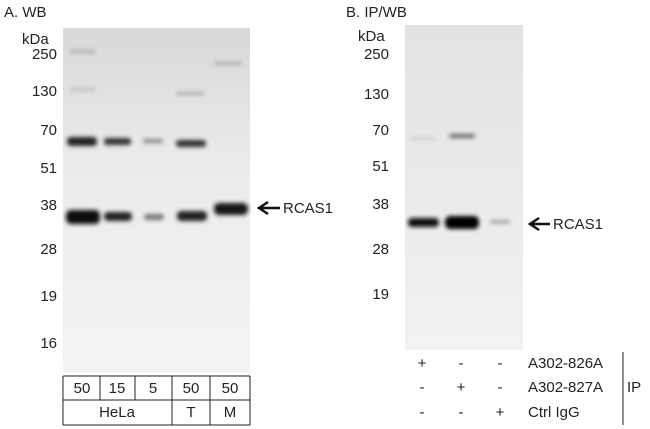 The image size is (650, 429). What do you see at coordinates (117, 388) in the screenshot?
I see `lane-label: 15` at bounding box center [117, 388].